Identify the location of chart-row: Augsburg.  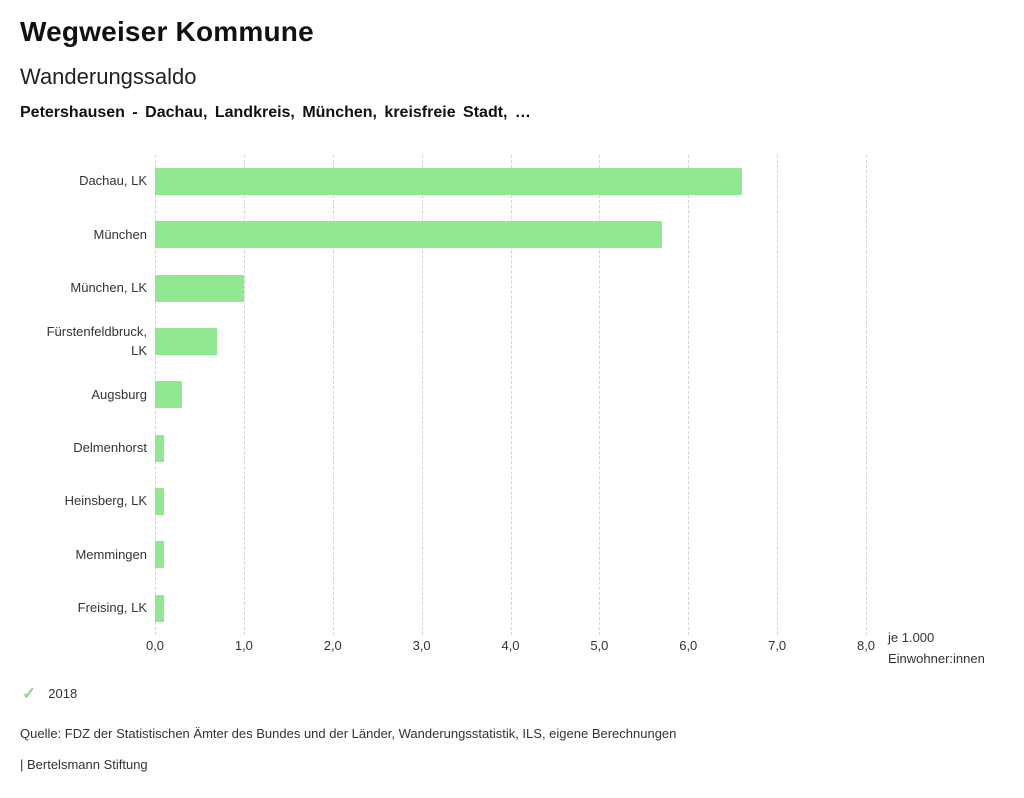
(433, 394).